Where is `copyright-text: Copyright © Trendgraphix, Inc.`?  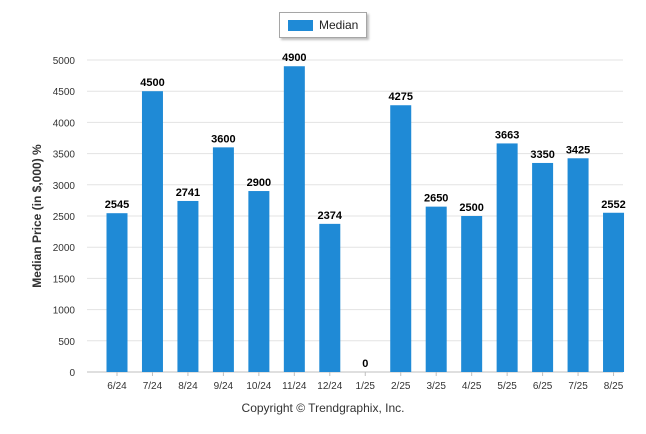 copyright-text: Copyright © Trendgraphix, Inc. is located at coordinates (323, 408).